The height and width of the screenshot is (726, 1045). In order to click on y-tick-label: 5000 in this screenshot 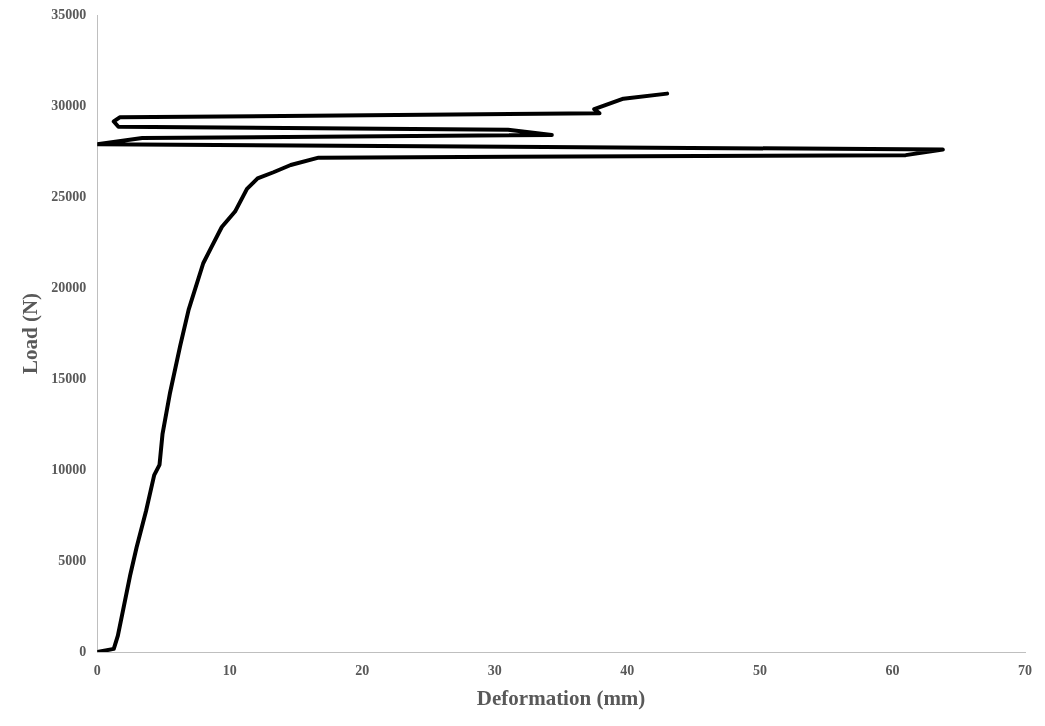, I will do `click(72, 560)`.